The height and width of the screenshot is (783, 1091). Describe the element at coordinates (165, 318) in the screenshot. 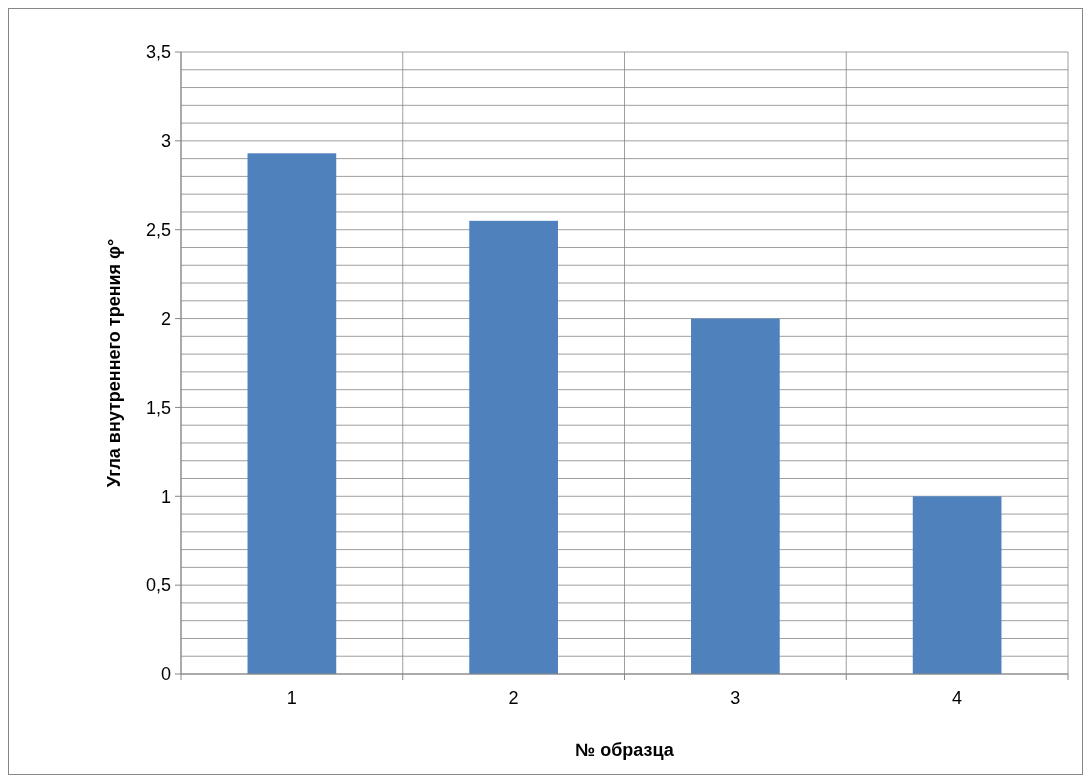

I see `y-tick-label: 2` at that location.